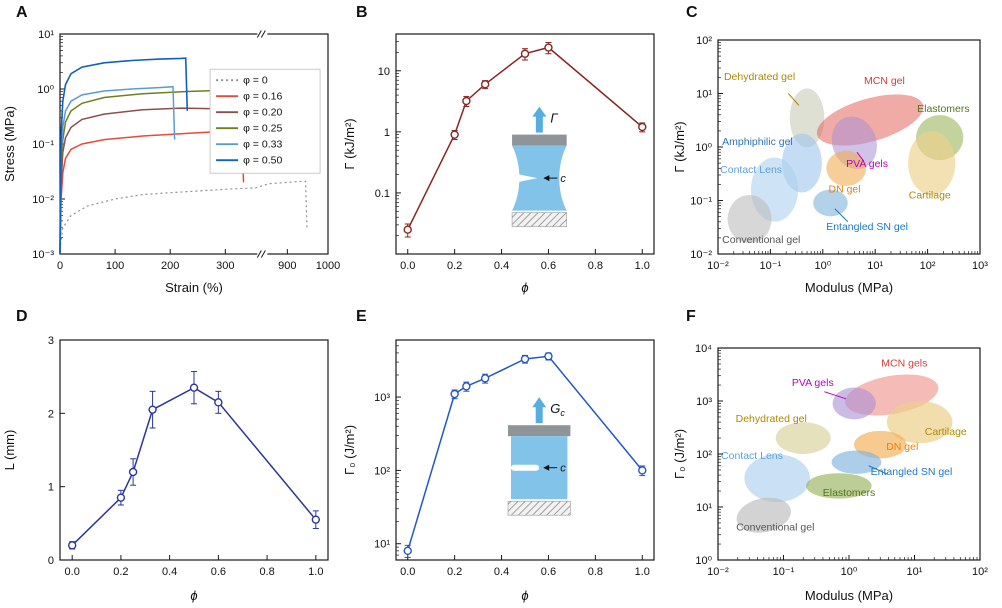 This screenshot has height=608, width=1002. Describe the element at coordinates (709, 455) in the screenshot. I see `y-axis: 10⁰ 10¹ 10² 10³ 10⁴` at that location.